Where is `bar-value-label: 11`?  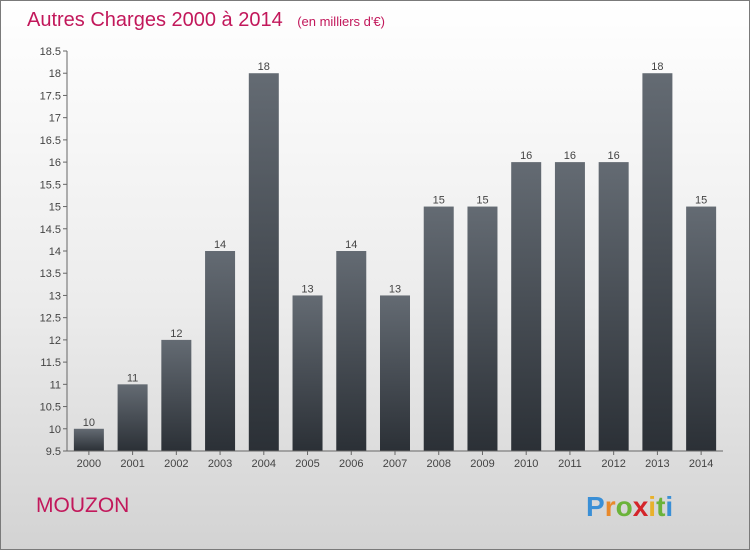 bar-value-label: 11 is located at coordinates (132, 378).